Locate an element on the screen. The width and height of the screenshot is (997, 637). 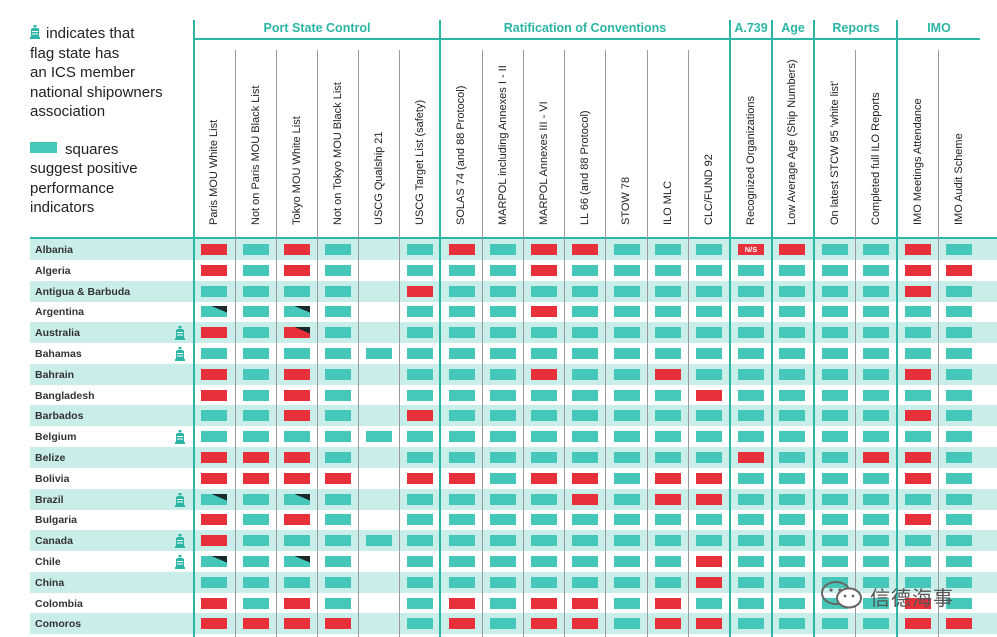
legend-sq-line-4: indicators is located at coordinates (62, 207).